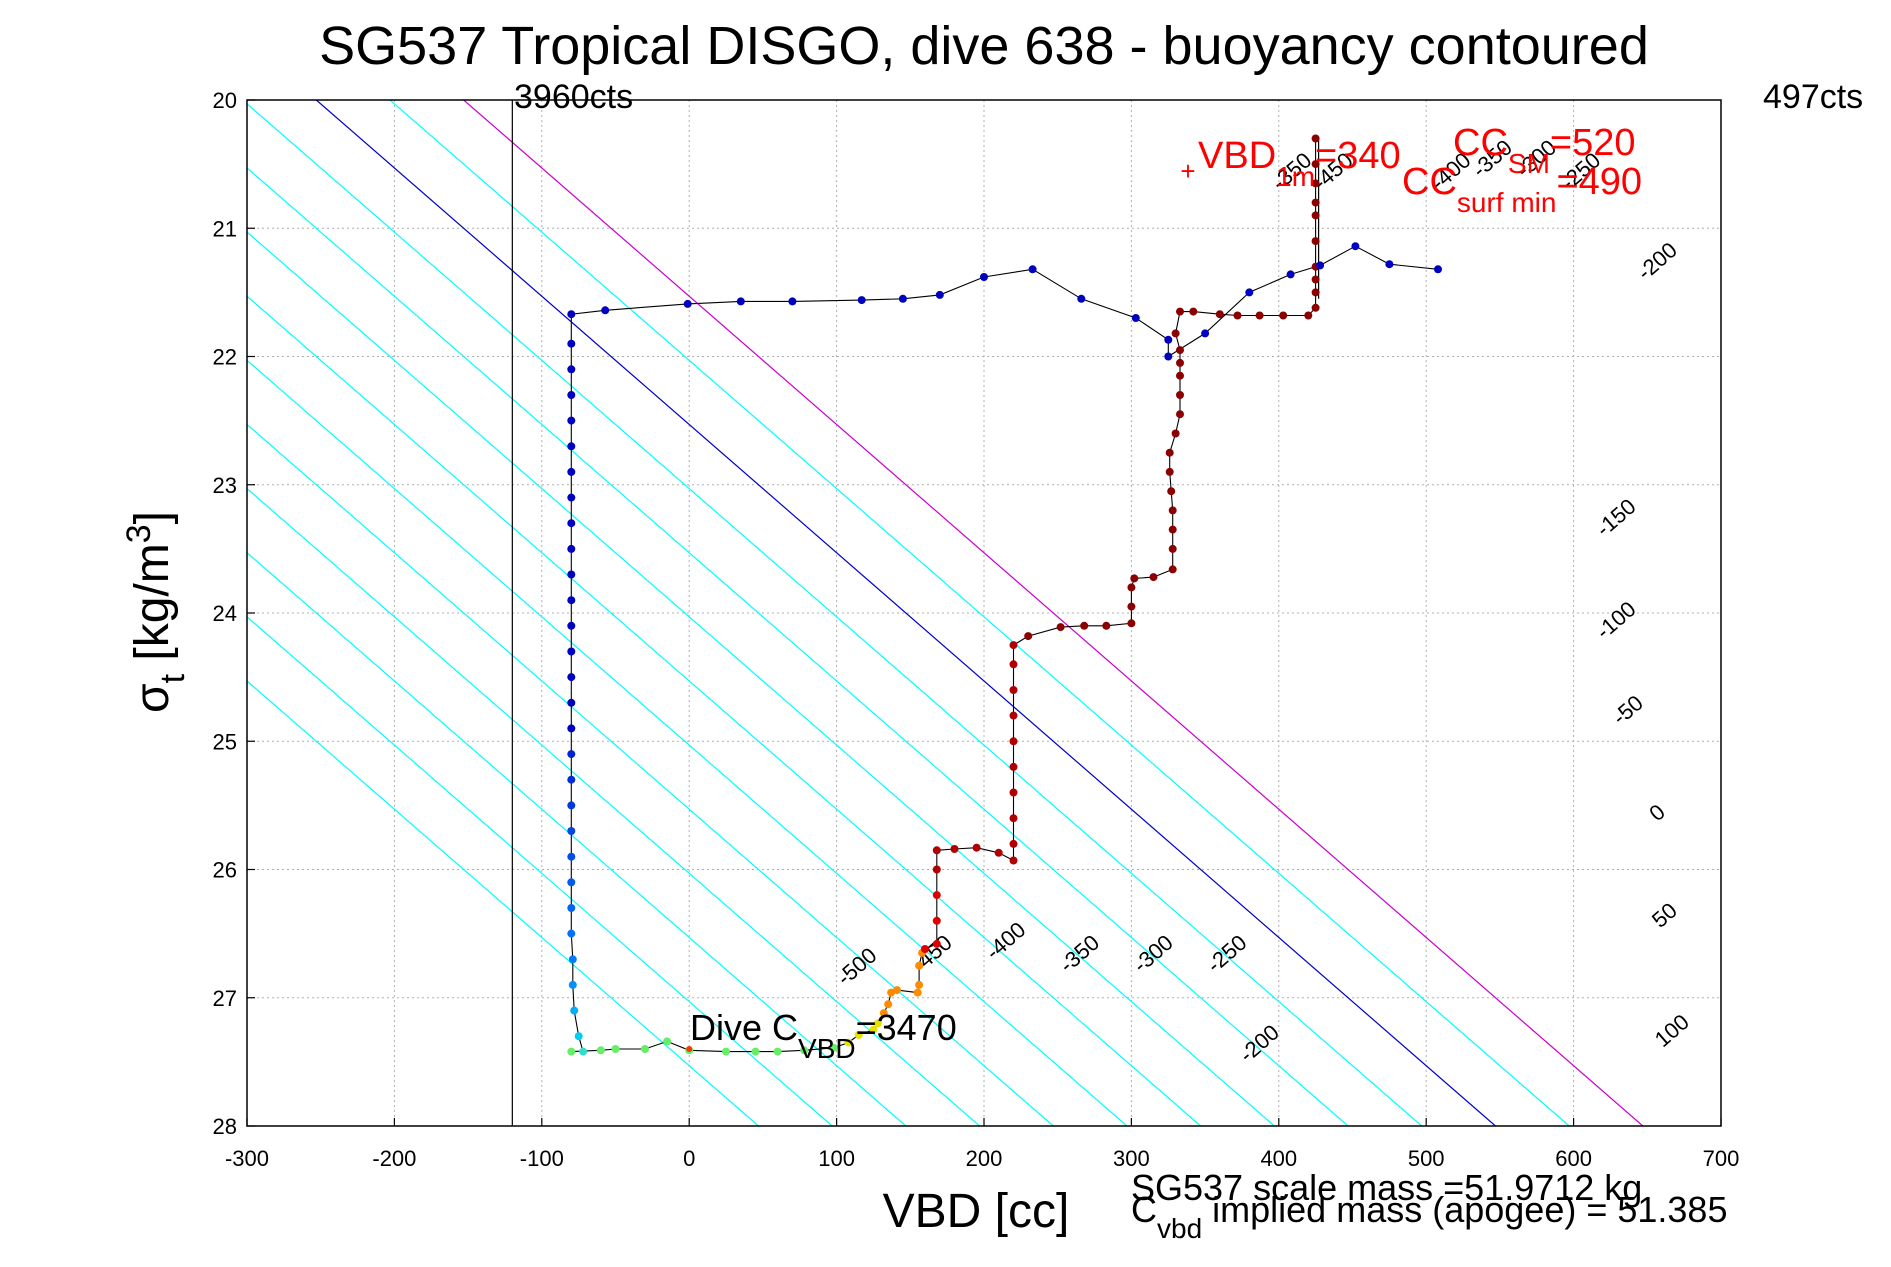 This screenshot has height=1267, width=1891. Describe the element at coordinates (1131, 1158) in the screenshot. I see `x-tick-label: 300` at that location.